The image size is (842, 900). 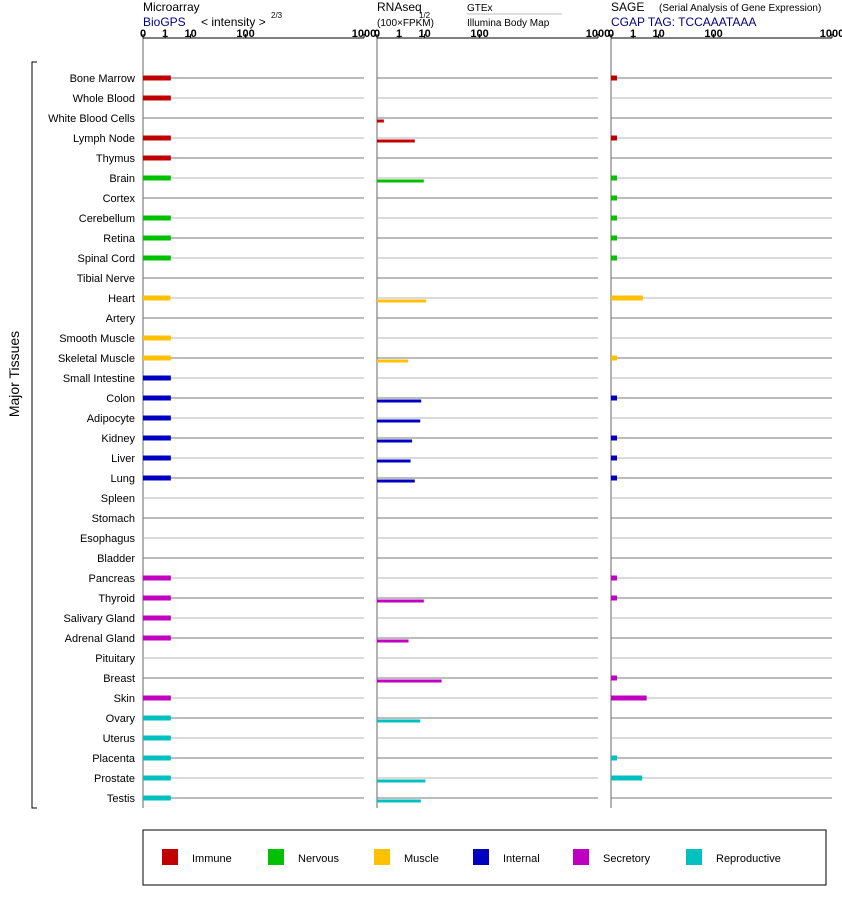 What do you see at coordinates (99, 619) in the screenshot?
I see `tissue-label: Salivary Gland` at bounding box center [99, 619].